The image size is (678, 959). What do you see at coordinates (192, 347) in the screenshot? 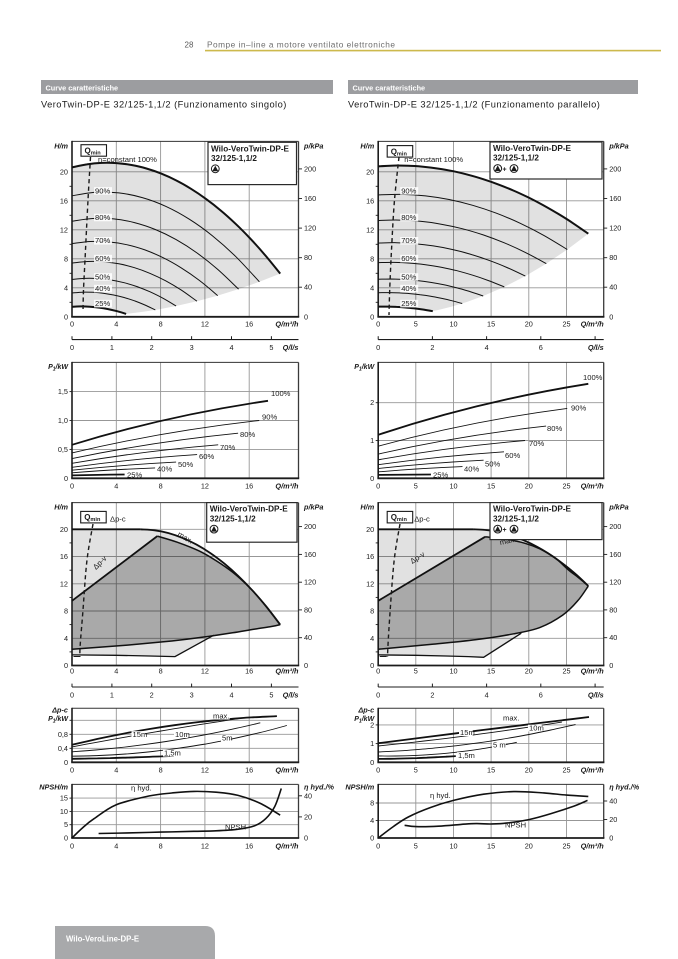
I see `svg-text: 3` at bounding box center [192, 347].